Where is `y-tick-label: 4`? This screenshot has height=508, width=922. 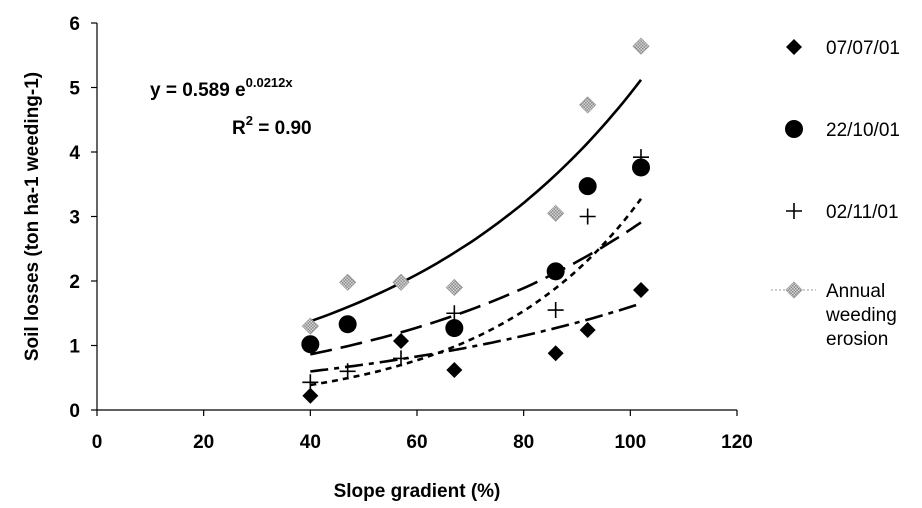 y-tick-label: 4 is located at coordinates (74, 153).